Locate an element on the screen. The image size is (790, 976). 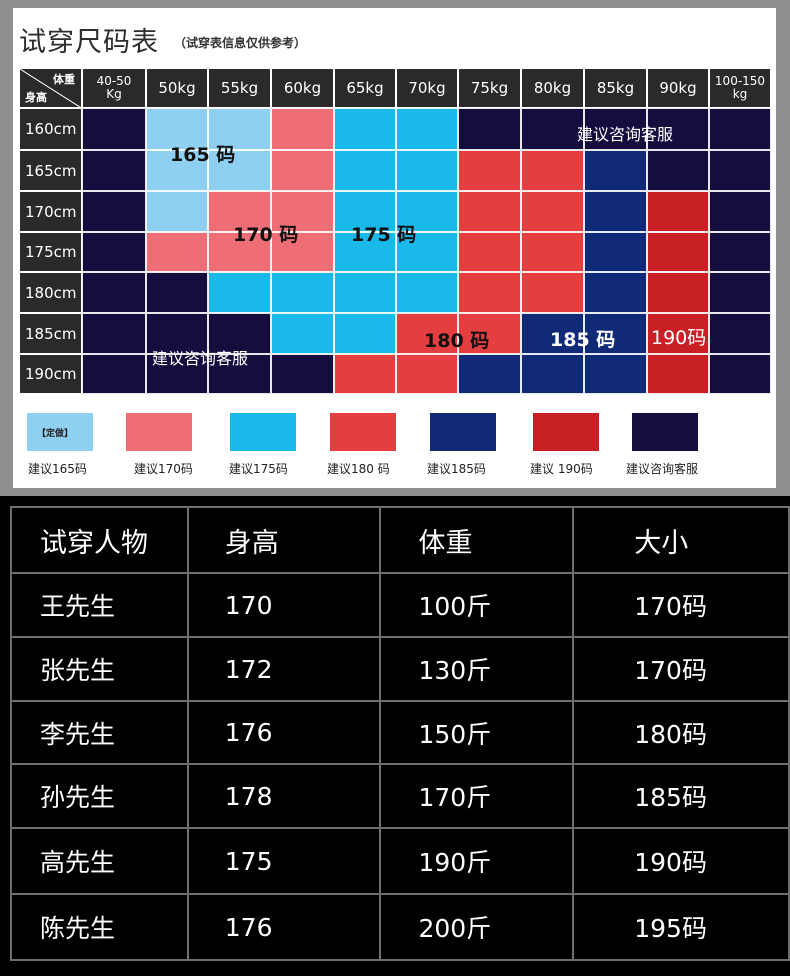
table-header-cell: 体重 is located at coordinates (476, 540).